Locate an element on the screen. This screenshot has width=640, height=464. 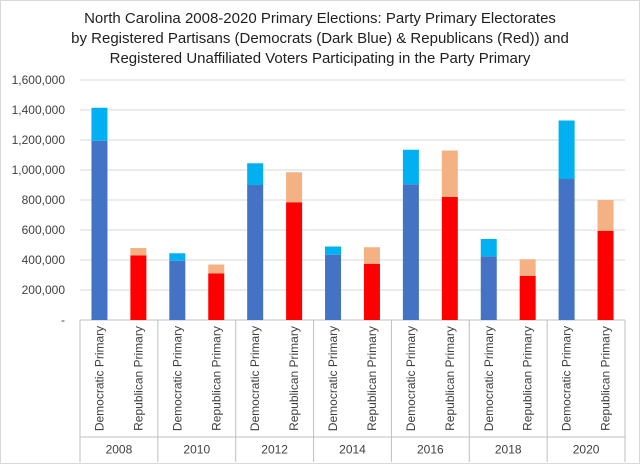
bar-dem-registered-2008 is located at coordinates (99, 230).